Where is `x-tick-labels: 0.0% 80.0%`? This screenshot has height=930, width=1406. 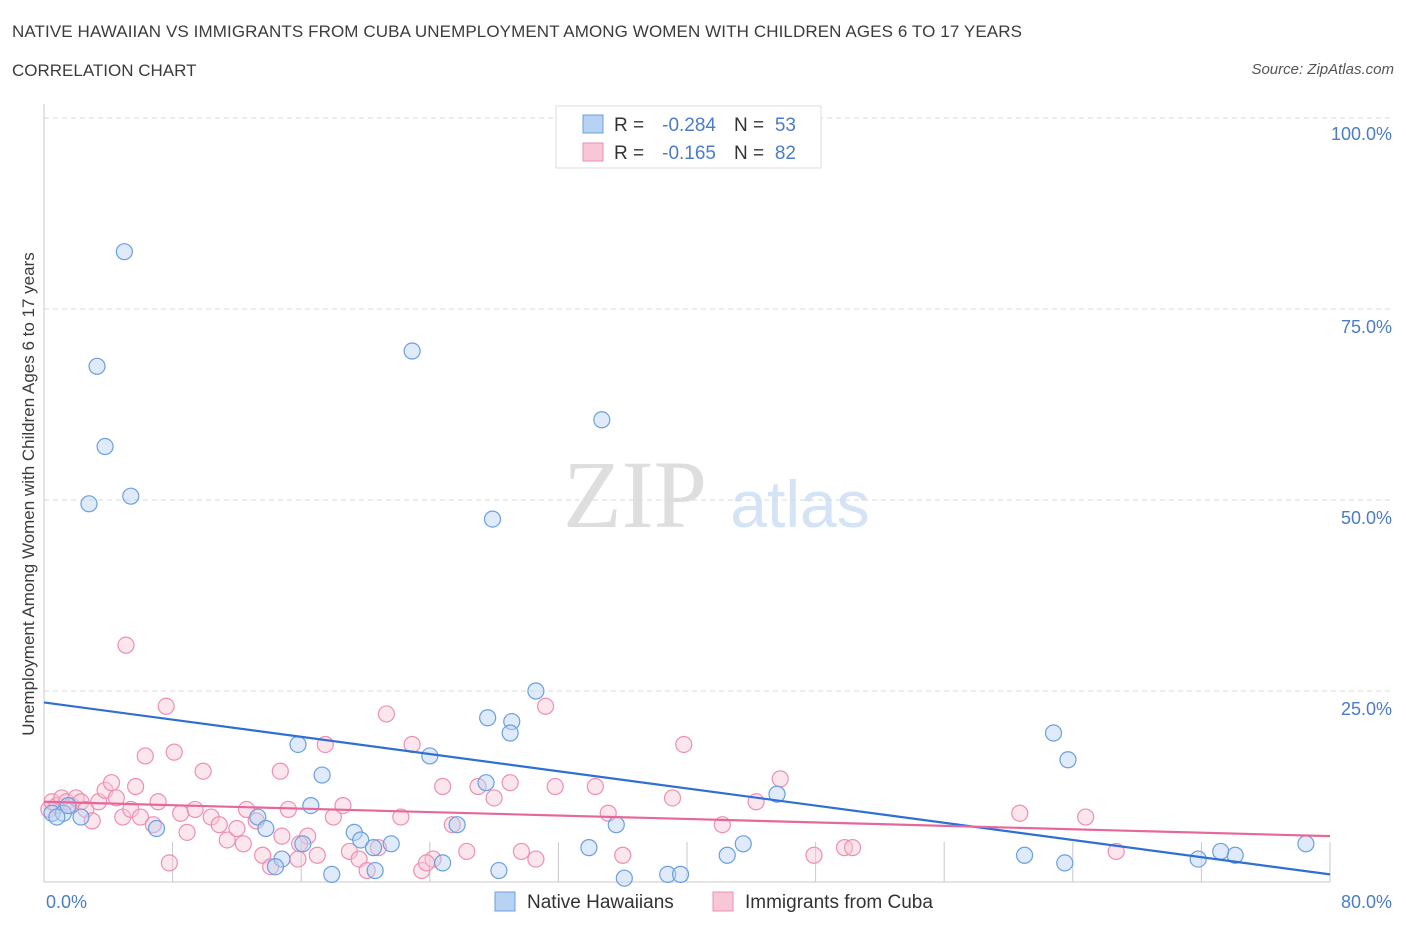
x-tick-labels: 0.0% 80.0% is located at coordinates (719, 902).